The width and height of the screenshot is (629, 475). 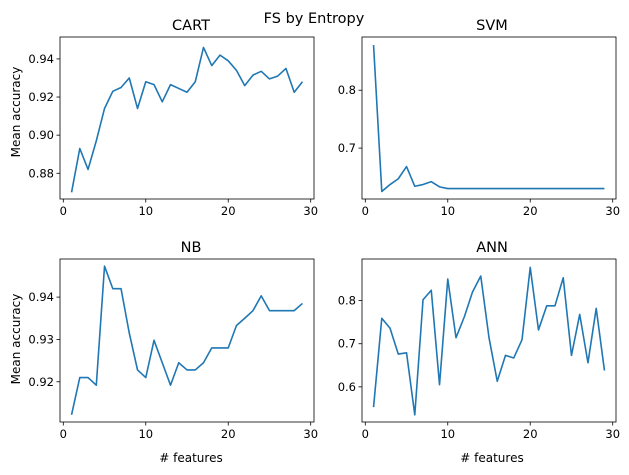 I want to click on y-tick-label: 0.88, so click(x=41, y=173).